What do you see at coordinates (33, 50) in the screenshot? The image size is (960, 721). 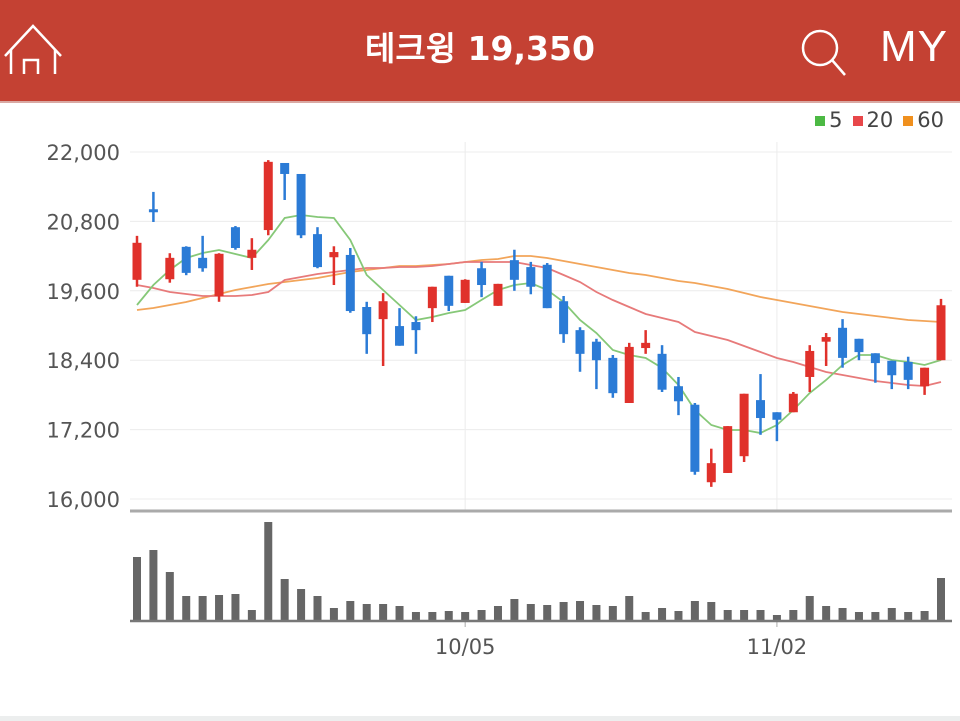 I see `home-icon` at bounding box center [33, 50].